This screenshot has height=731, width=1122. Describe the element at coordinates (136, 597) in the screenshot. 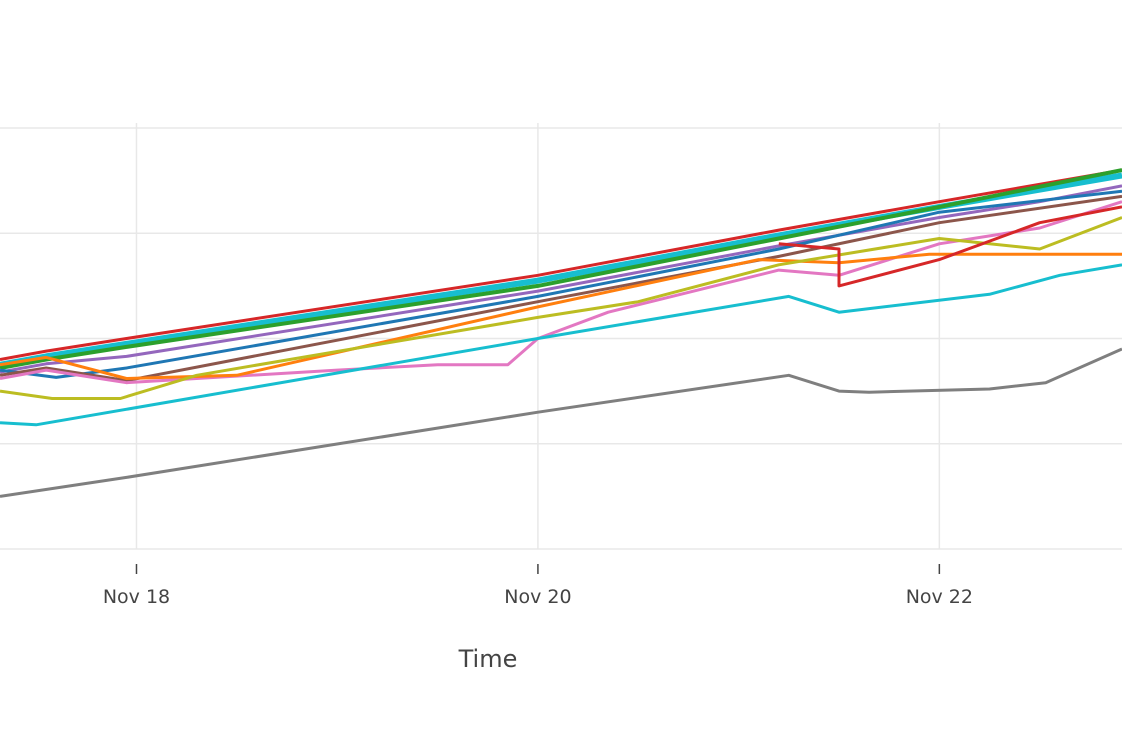

I see `x-tick-label: Nov 18` at that location.